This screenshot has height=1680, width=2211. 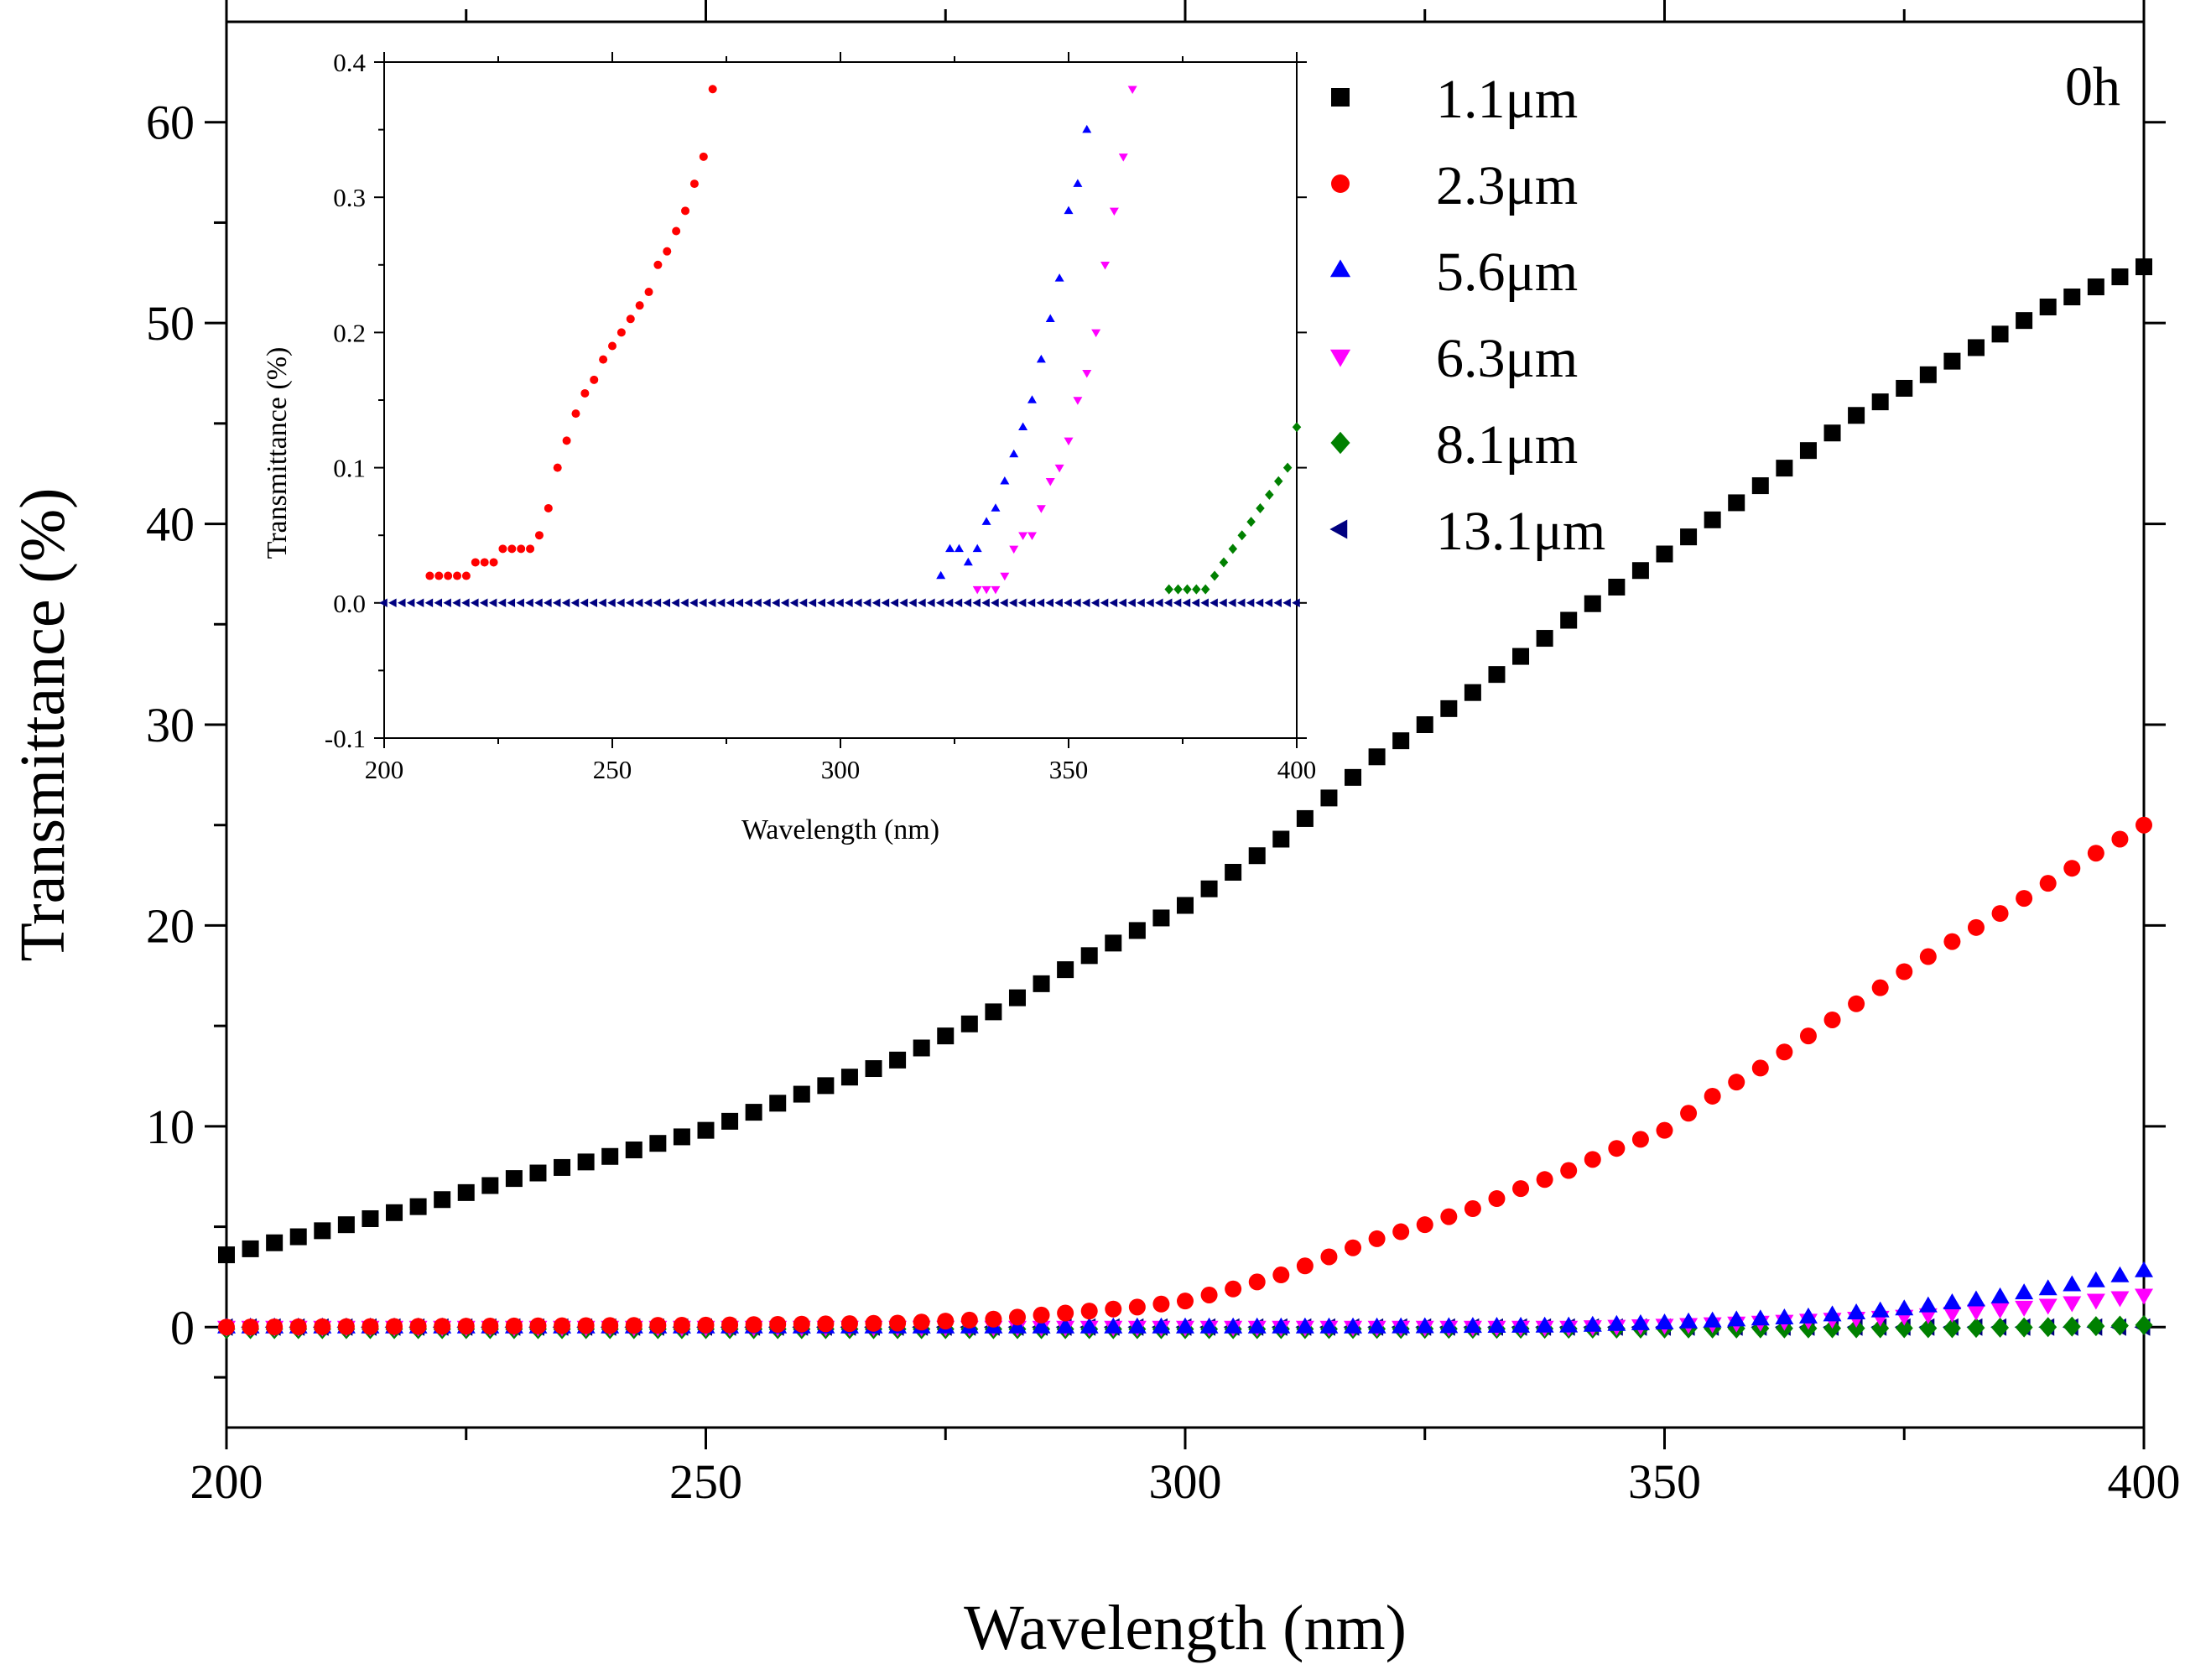 I want to click on inset-y-tick-label: -0.1, so click(x=345, y=738).